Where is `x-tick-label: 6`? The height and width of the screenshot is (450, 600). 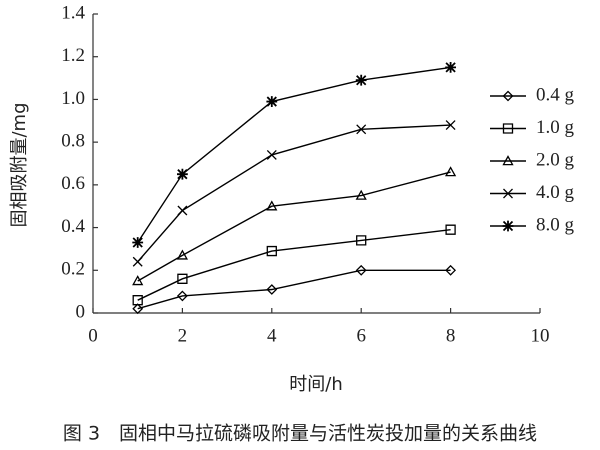 x-tick-label: 6 is located at coordinates (361, 335).